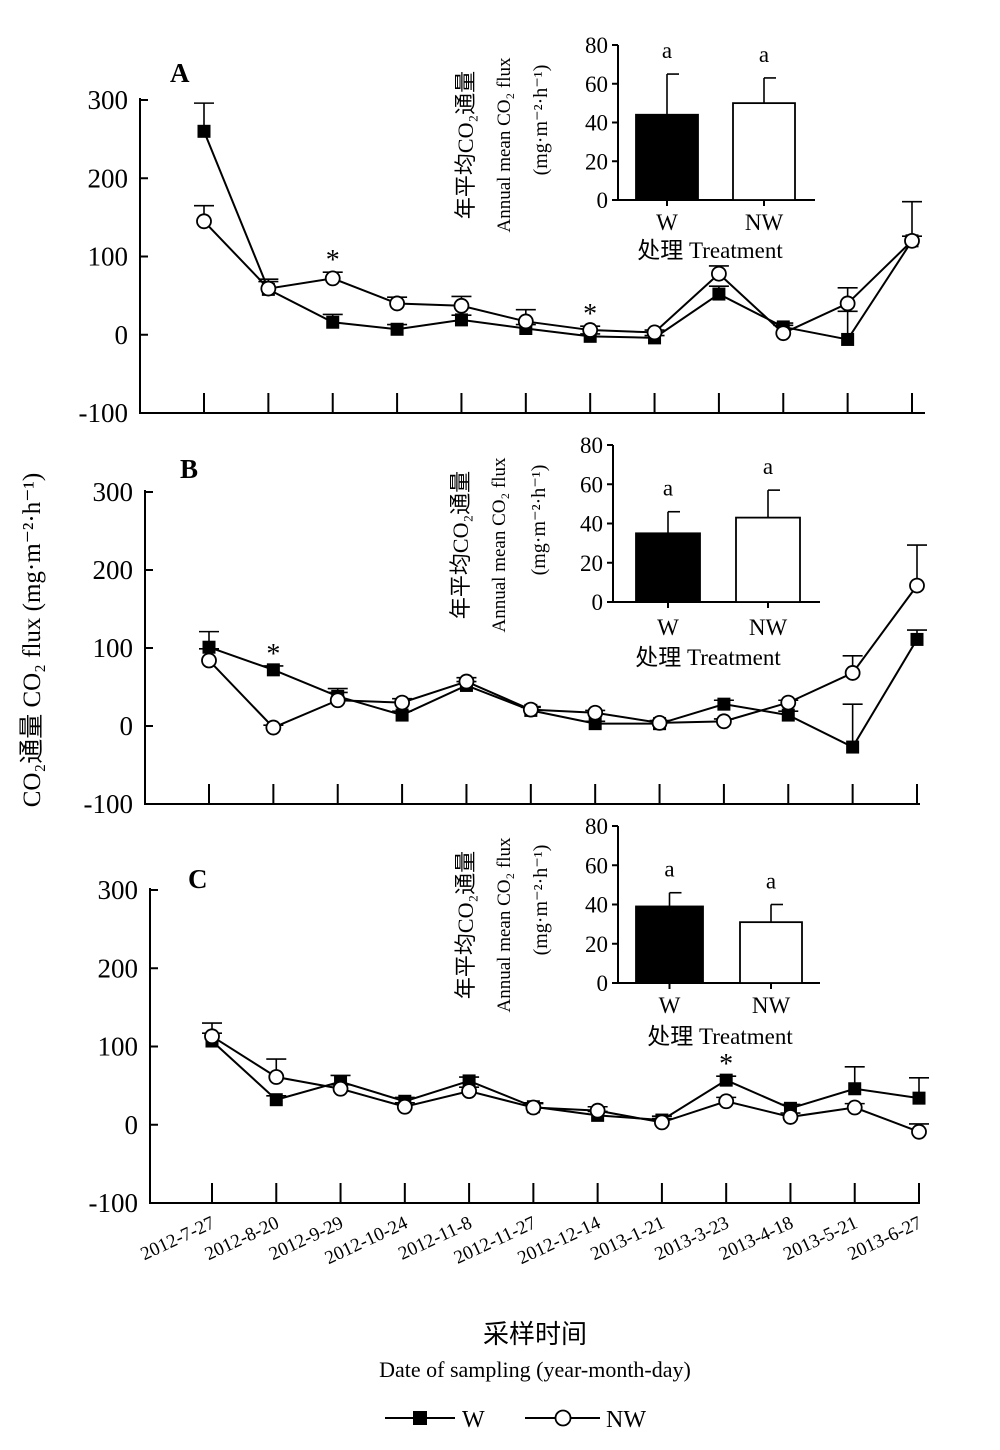 Image resolution: width=1000 pixels, height=1450 pixels. Describe the element at coordinates (535, 1369) in the screenshot. I see `x-axis-label-en: Date of sampling (year-month-day)` at that location.